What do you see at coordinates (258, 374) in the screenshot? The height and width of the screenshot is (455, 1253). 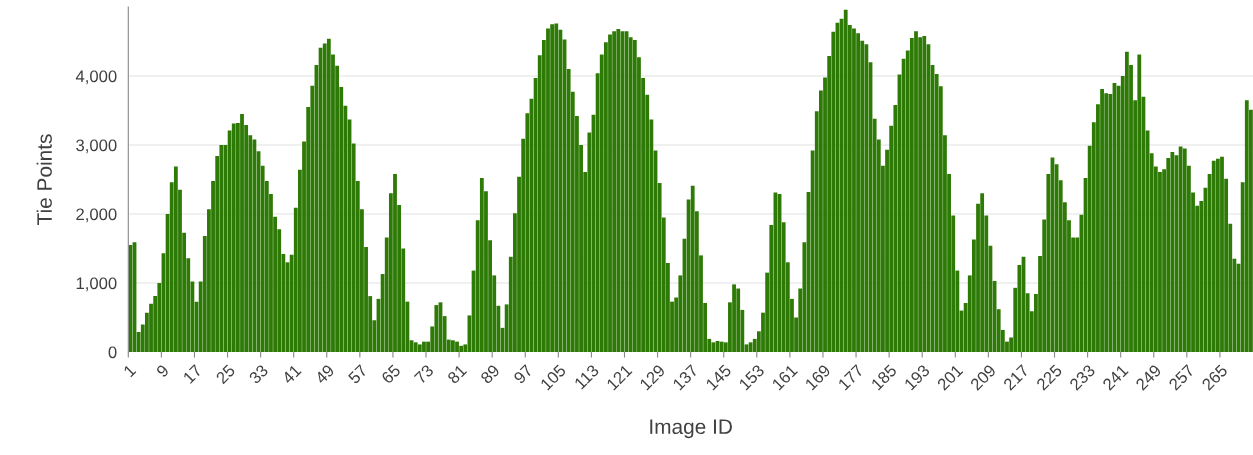 I see `x-tick-label: 33` at bounding box center [258, 374].